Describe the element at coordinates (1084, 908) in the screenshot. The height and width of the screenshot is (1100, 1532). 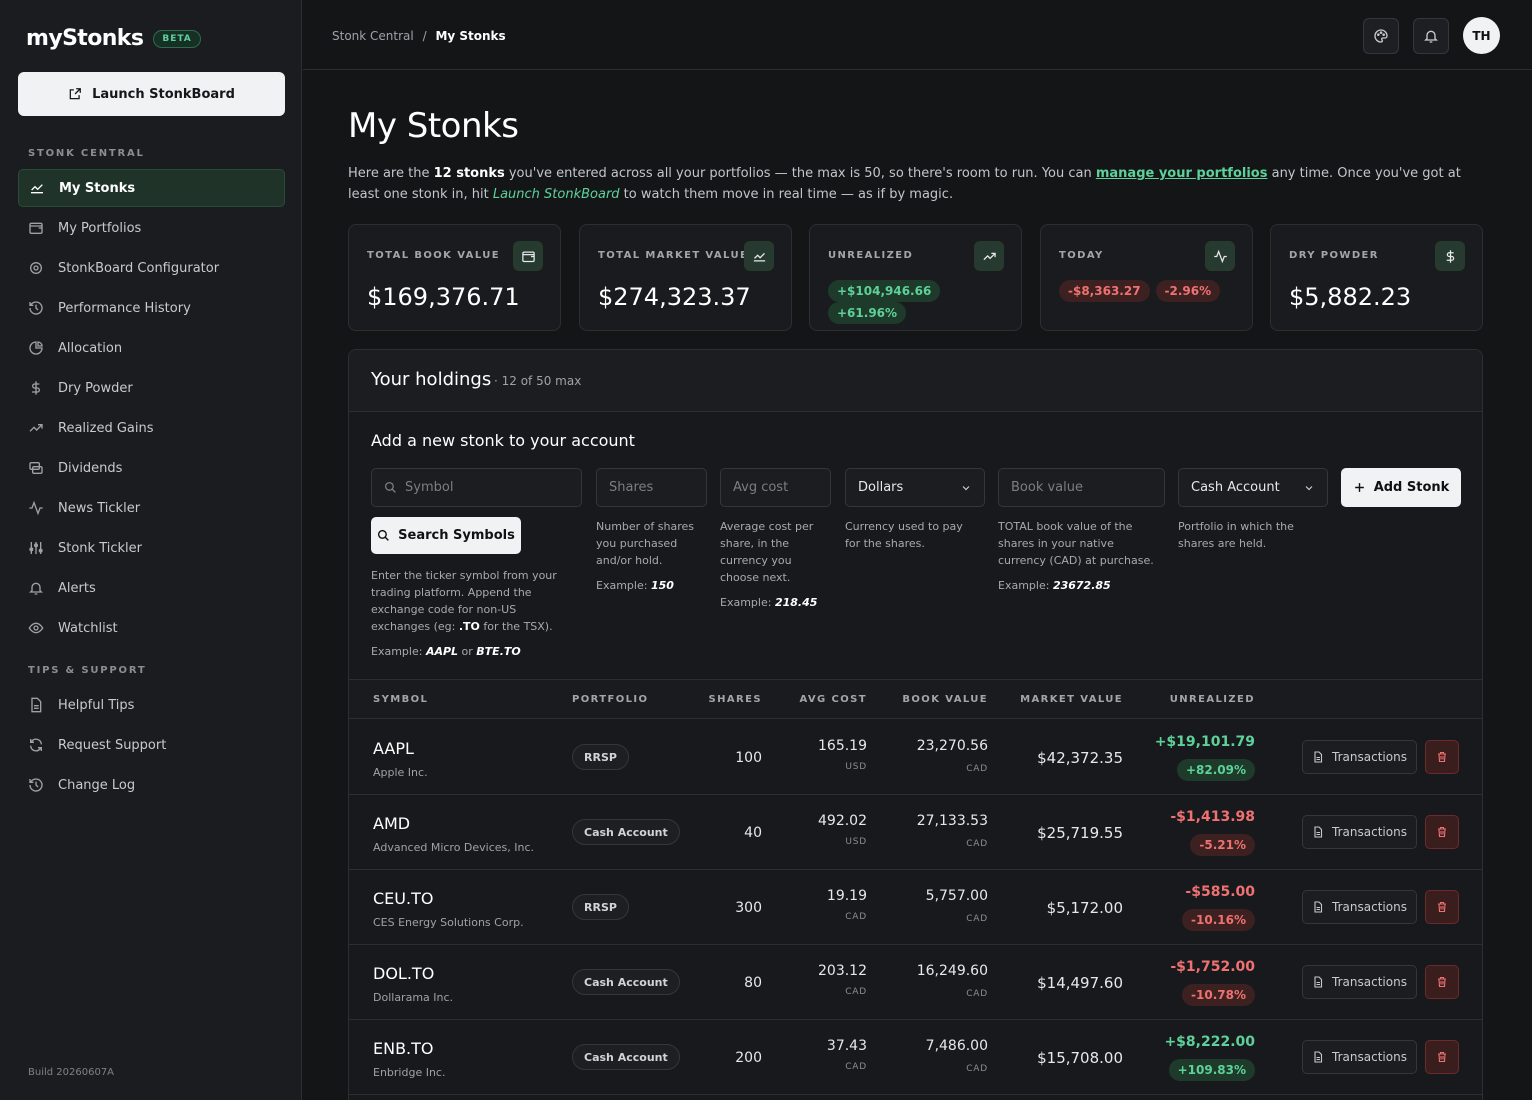
I see `row-market-value: $5,172.00` at that location.